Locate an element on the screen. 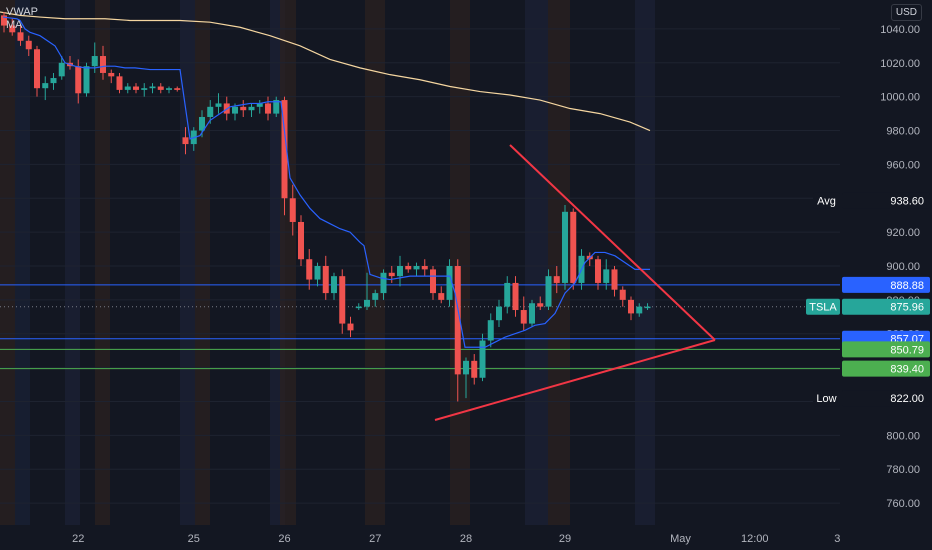 This screenshot has width=932, height=550. y-tick-label: 920.00 is located at coordinates (903, 233).